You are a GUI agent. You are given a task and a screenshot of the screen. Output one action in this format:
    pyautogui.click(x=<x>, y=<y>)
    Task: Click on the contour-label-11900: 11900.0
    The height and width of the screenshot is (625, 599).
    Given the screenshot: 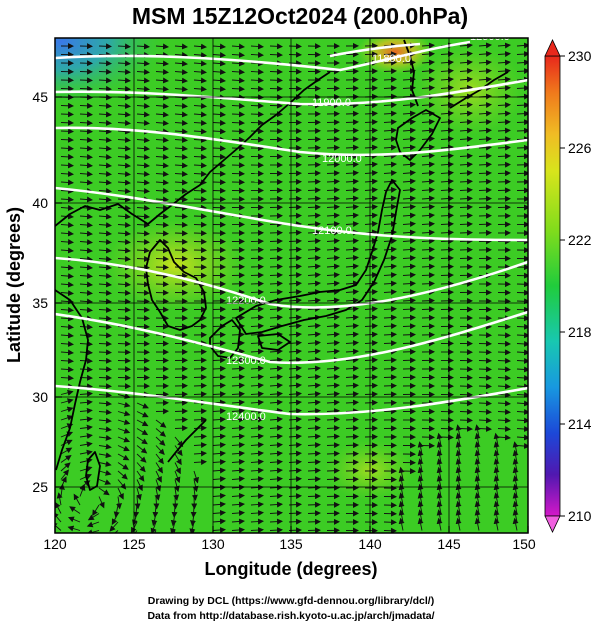 What is the action you would take?
    pyautogui.click(x=331, y=103)
    